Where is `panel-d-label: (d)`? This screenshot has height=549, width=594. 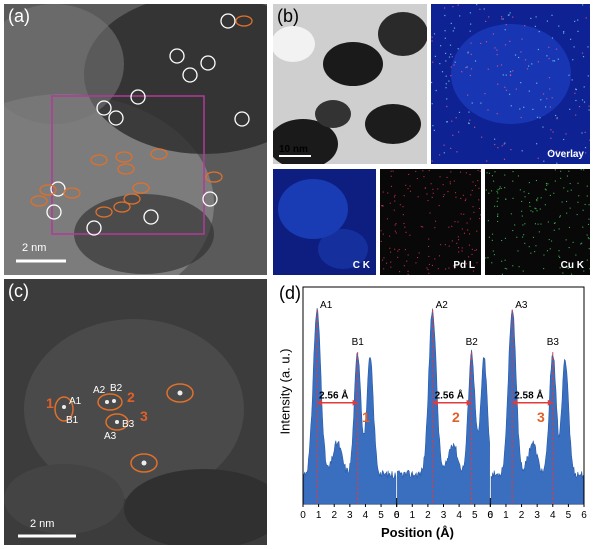
panel-d-label: (d) is located at coordinates (290, 293).